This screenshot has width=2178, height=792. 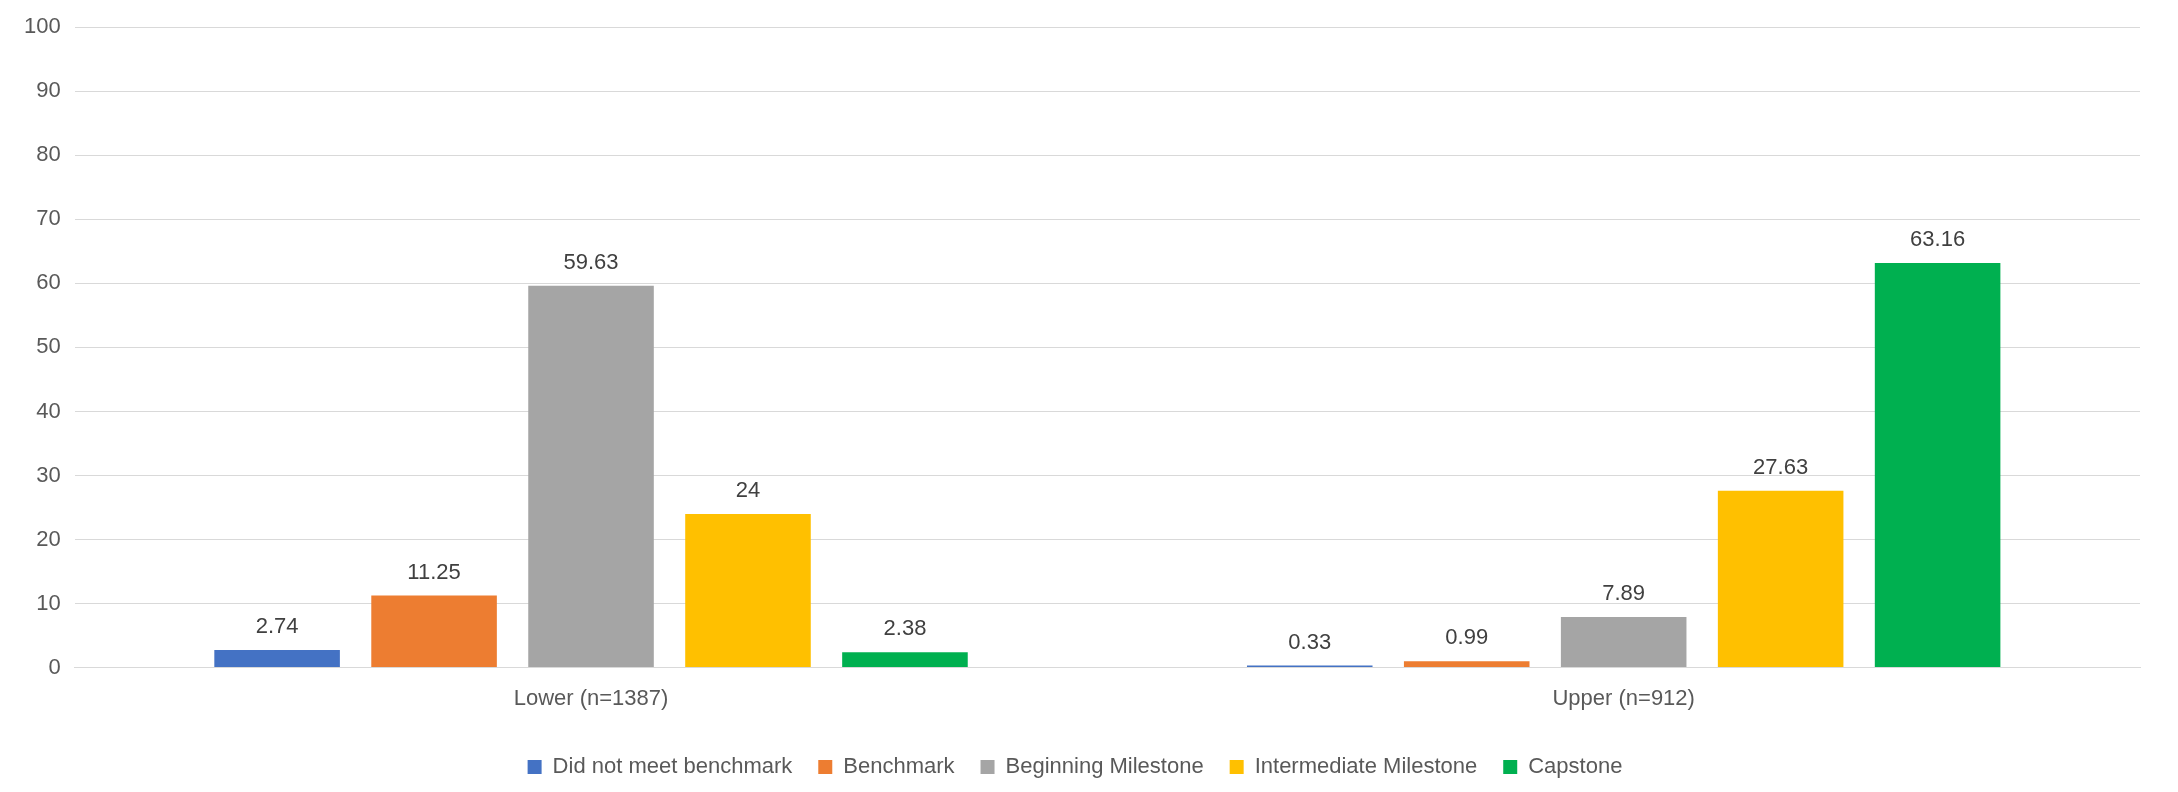 I want to click on y-tick-label: 100, so click(x=42, y=26).